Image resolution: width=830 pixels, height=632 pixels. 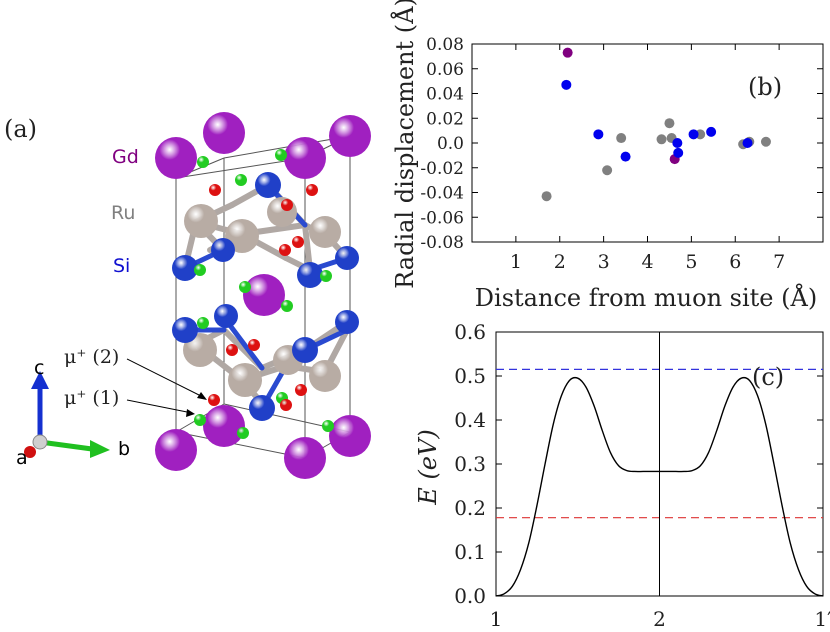 What do you see at coordinates (470, 464) in the screenshot?
I see `energy-y-tick-label: 0.3` at bounding box center [470, 464].